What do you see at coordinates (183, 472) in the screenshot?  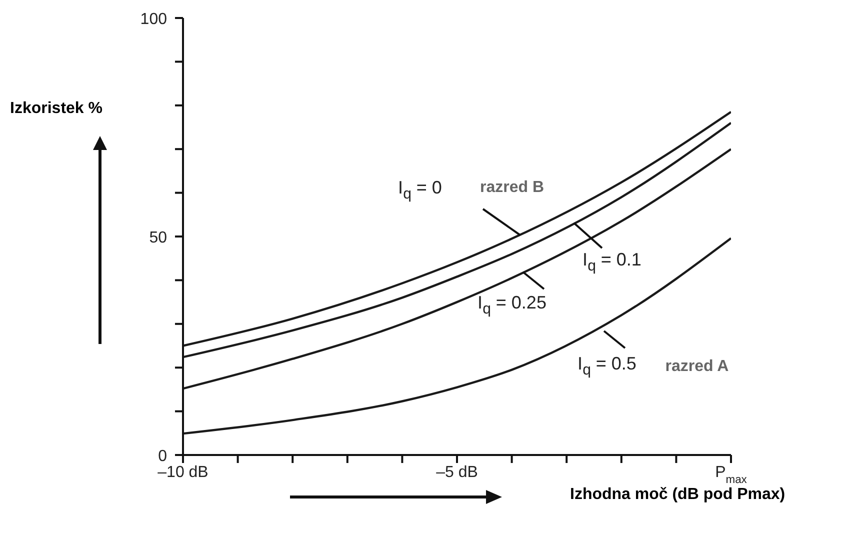 I see `x-tick-label: –10 dB` at bounding box center [183, 472].